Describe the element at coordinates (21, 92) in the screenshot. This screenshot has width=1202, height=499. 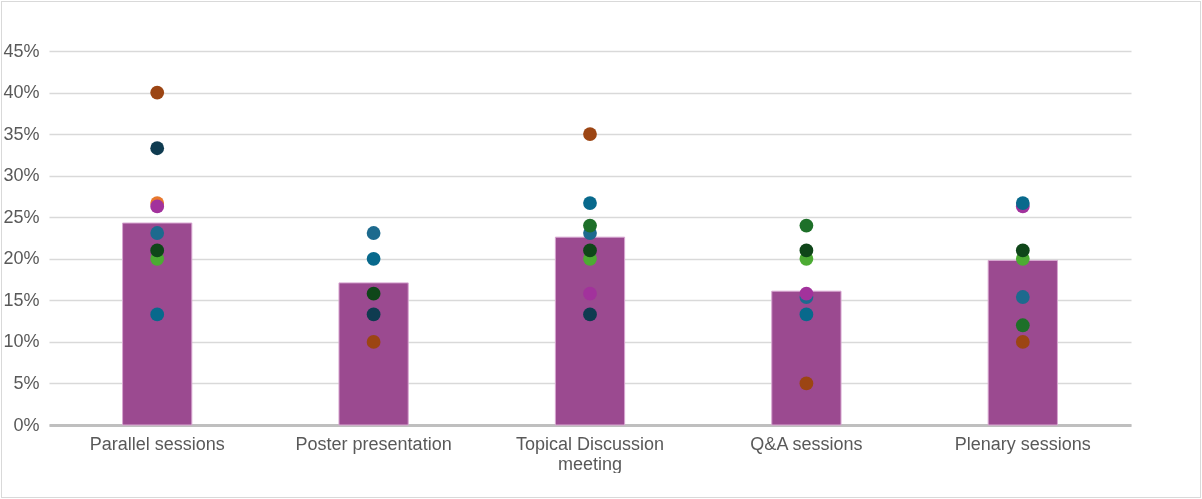
I see `y-tick-label: 40%` at that location.